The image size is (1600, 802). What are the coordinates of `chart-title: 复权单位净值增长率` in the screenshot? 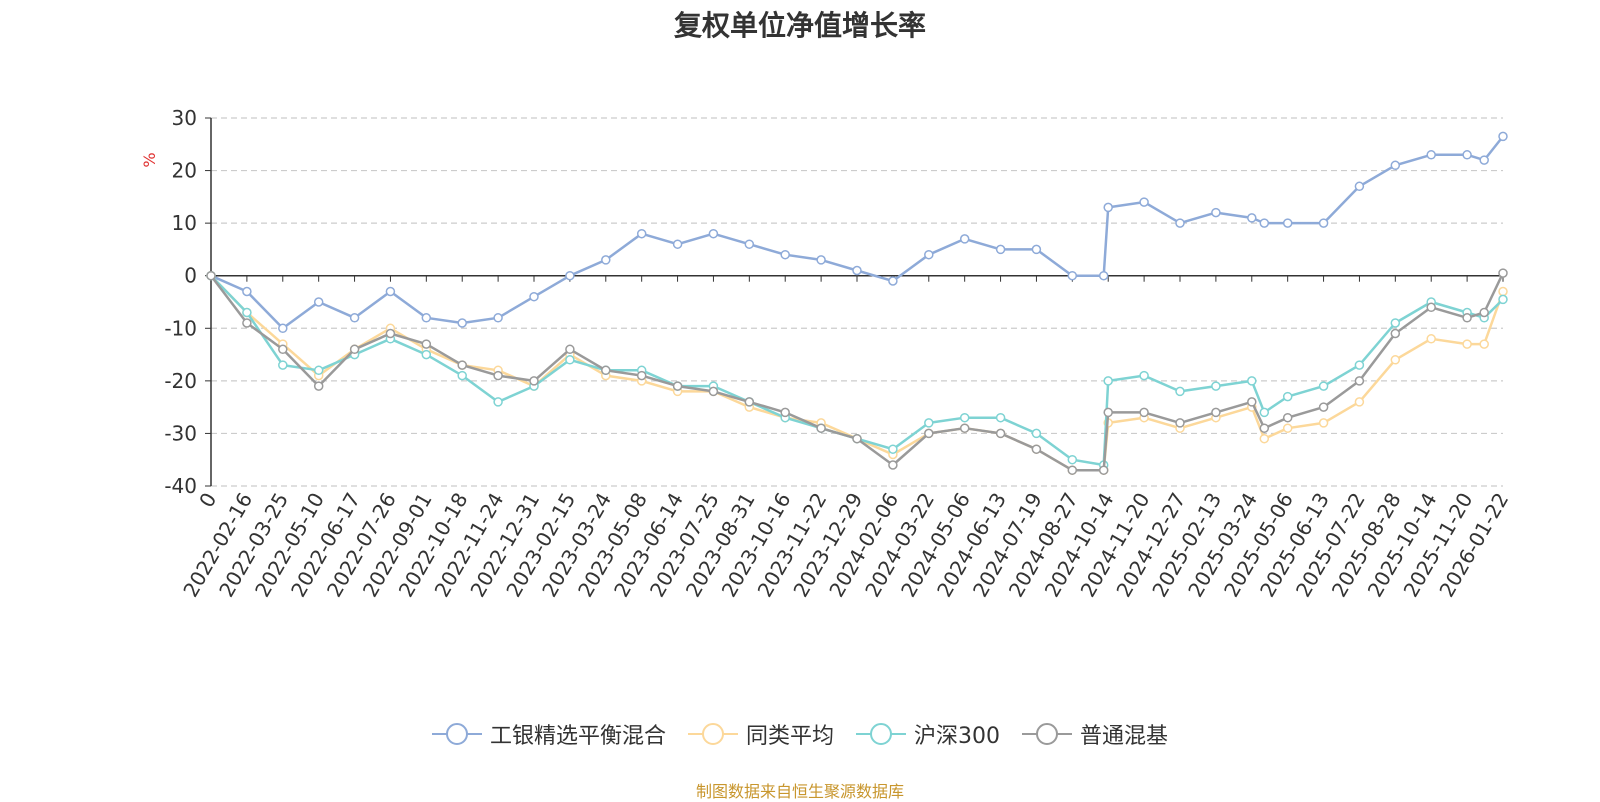 It's located at (799, 25).